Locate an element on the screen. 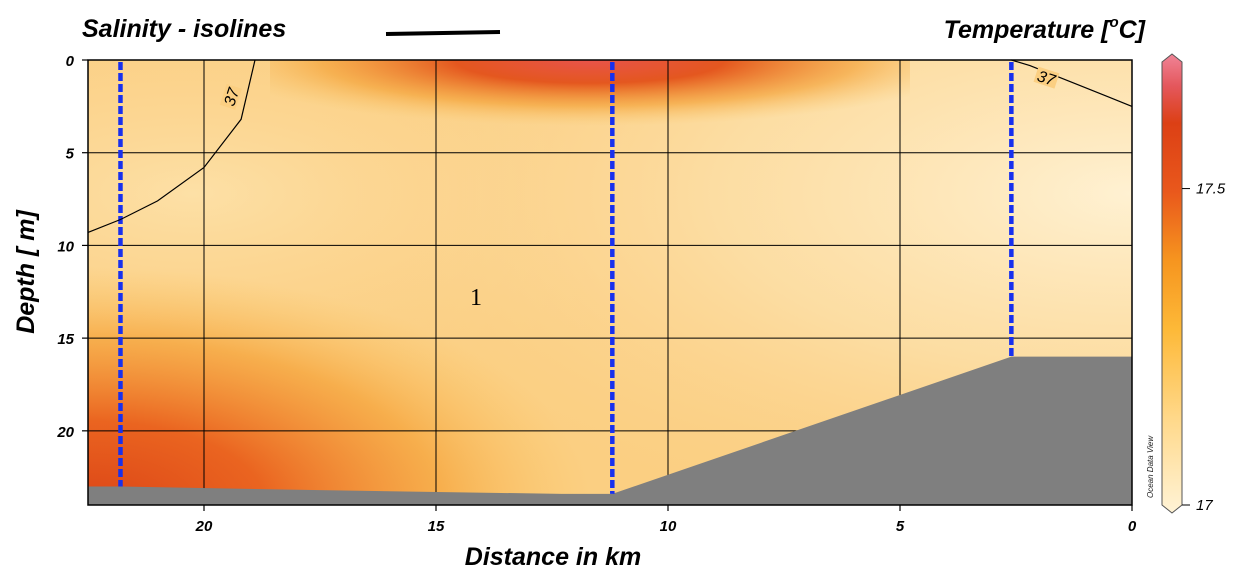 The image size is (1240, 571). y-tick-label-3: 15 is located at coordinates (65, 339).